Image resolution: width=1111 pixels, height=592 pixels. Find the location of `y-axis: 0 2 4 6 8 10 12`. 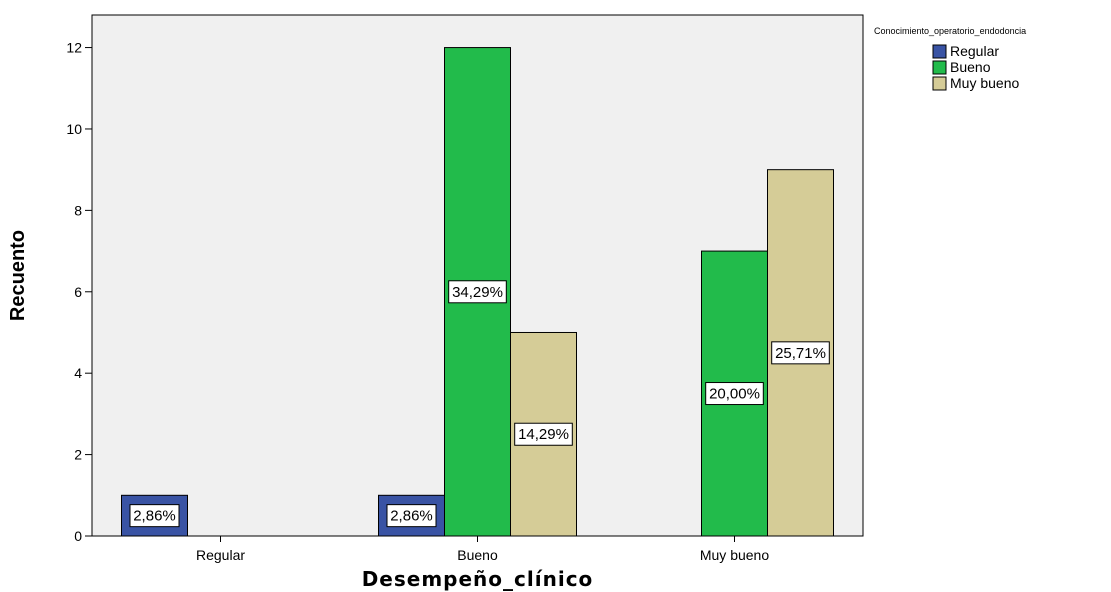

y-axis: 0 2 4 6 8 10 12 is located at coordinates (79, 292).